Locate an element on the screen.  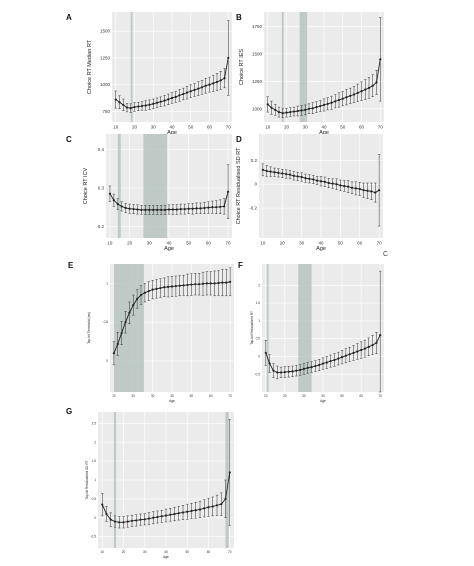
stray-panel-label: C is located at coordinates (385, 254).